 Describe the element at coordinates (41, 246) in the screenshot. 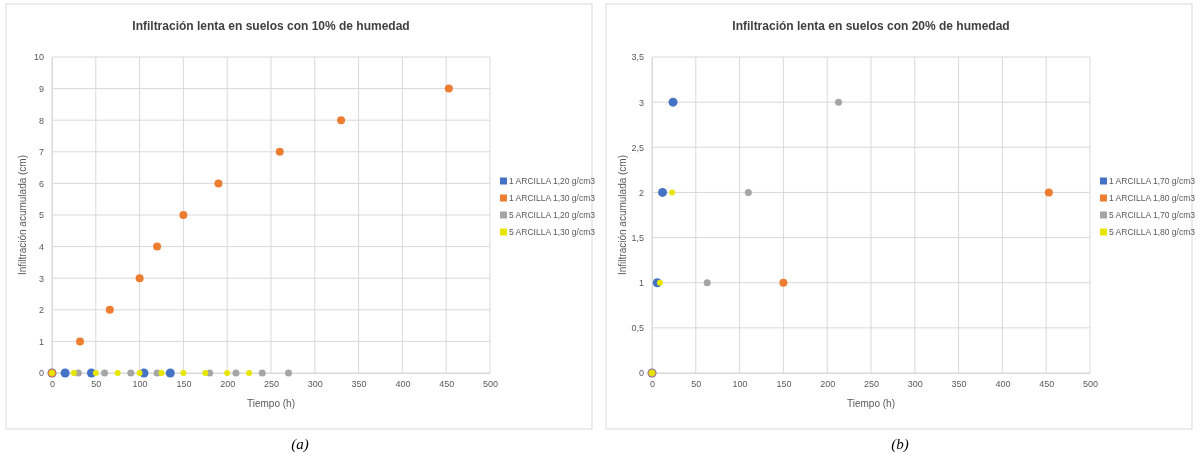

I see `y-tick-label: 4` at that location.